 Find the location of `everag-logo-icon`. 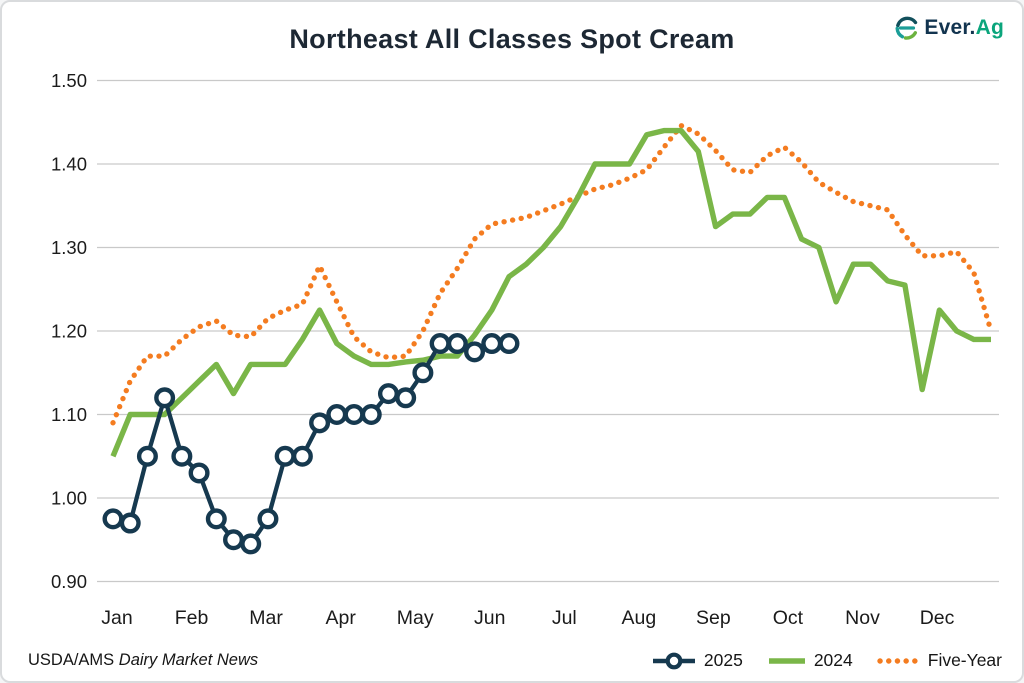

everag-logo-icon is located at coordinates (906, 28).